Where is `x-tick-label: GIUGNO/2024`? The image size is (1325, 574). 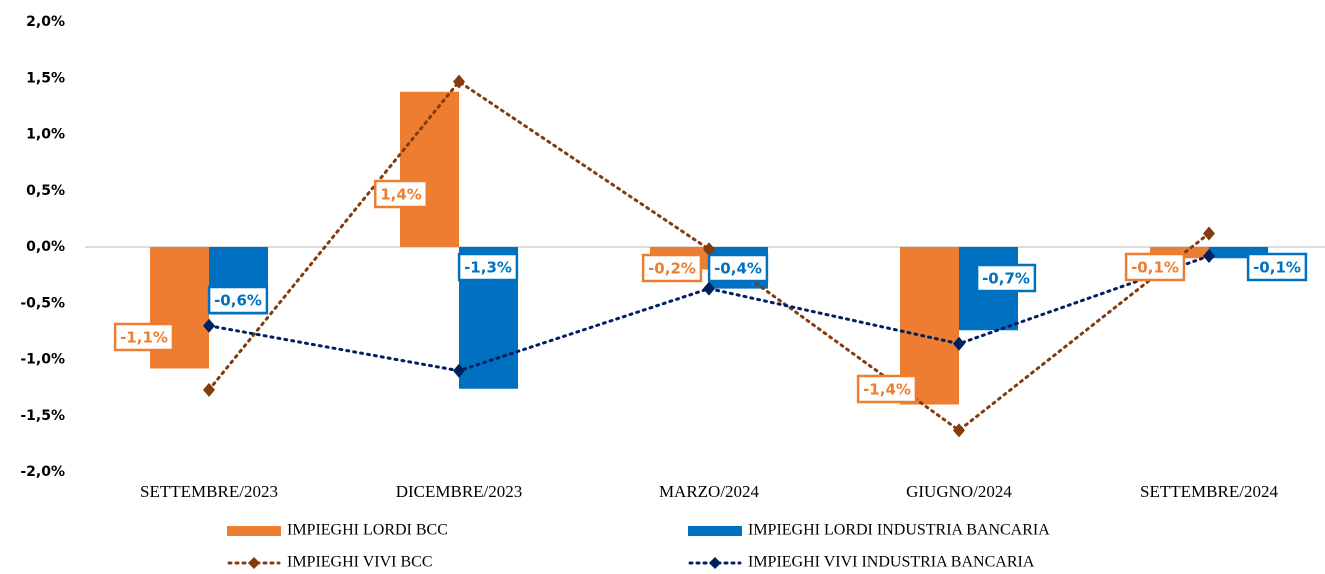 x-tick-label: GIUGNO/2024 is located at coordinates (959, 491).